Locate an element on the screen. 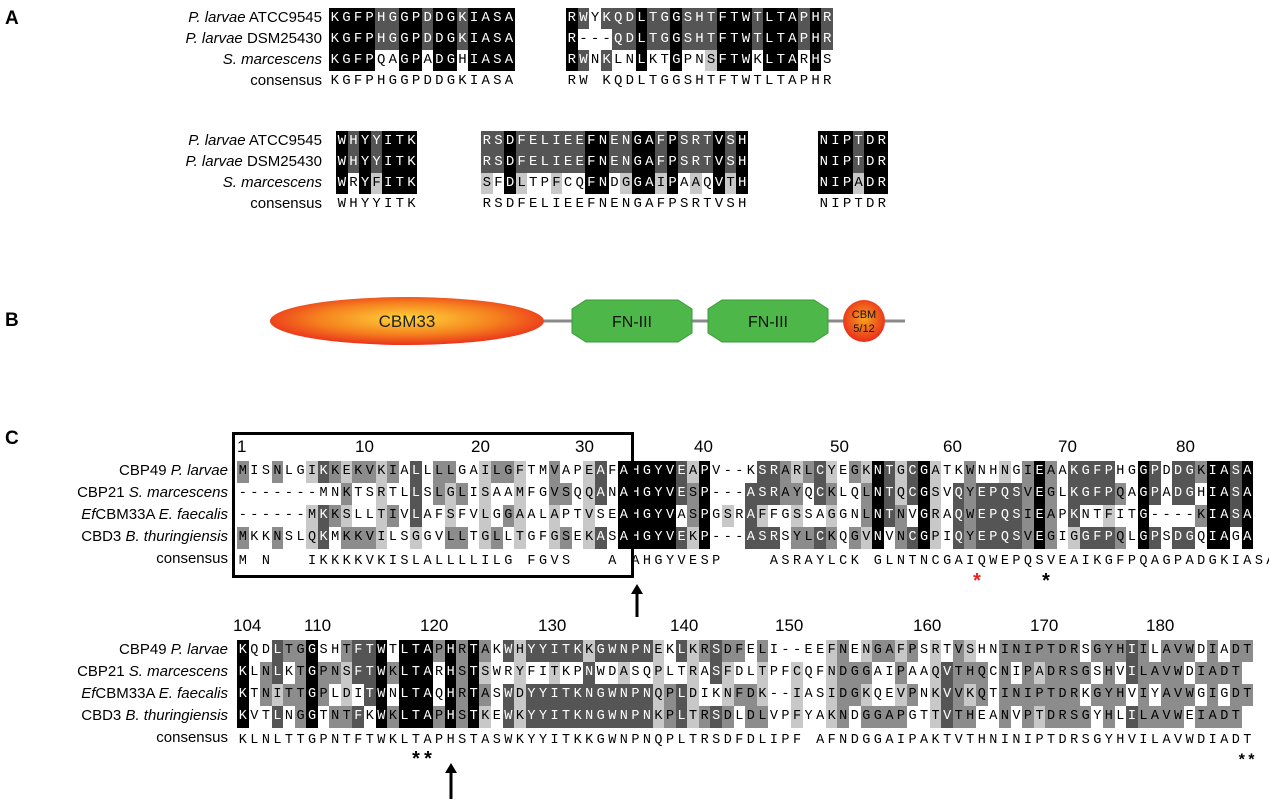  cbm33-domain is located at coordinates (407, 321).